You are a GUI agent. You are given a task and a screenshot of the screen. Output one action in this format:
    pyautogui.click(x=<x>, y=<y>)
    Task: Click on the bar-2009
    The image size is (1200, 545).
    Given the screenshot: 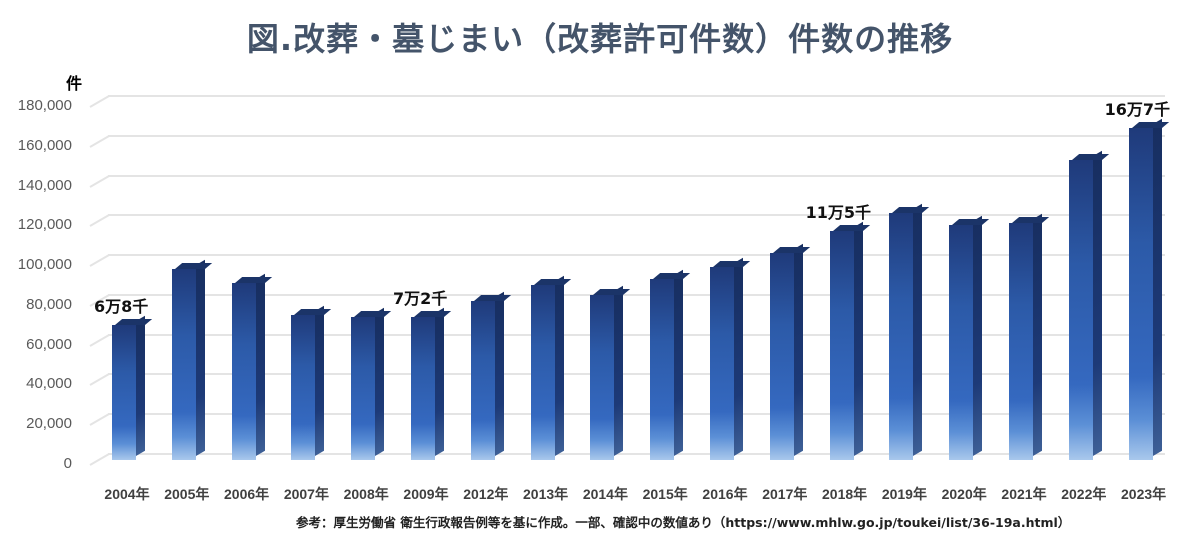 What is the action you would take?
    pyautogui.click(x=431, y=383)
    